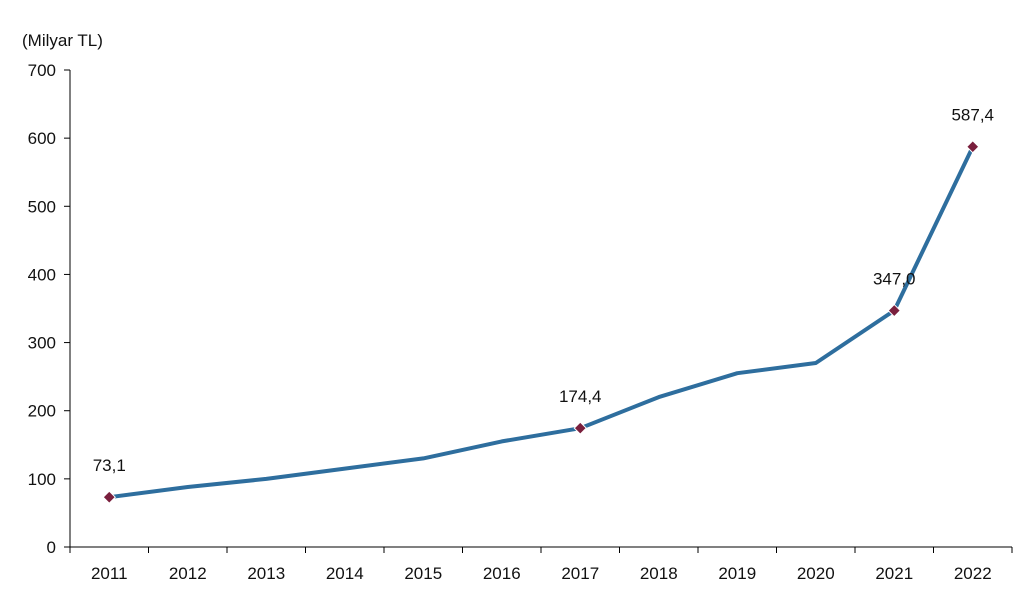 The image size is (1024, 607). What do you see at coordinates (266, 573) in the screenshot?
I see `x-tick-label: 2013` at bounding box center [266, 573].